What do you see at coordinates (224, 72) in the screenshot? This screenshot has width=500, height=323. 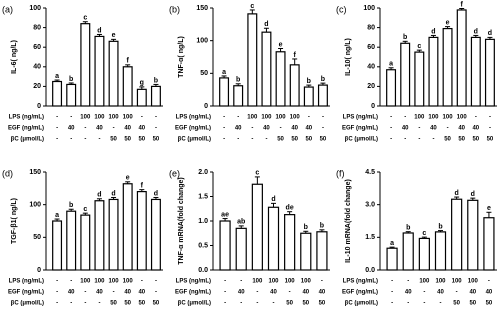 I see `significance-letter: a` at bounding box center [224, 72].